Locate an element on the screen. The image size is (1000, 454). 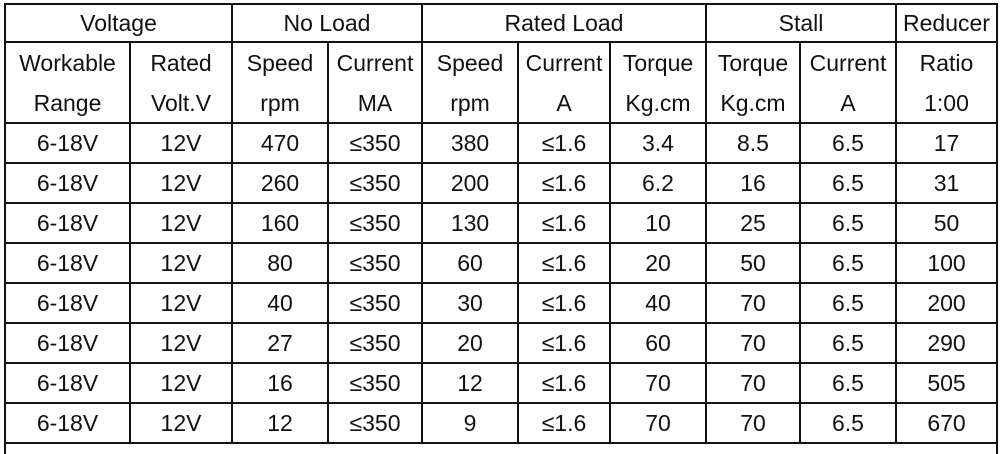
data-cell: 30 is located at coordinates (470, 303).